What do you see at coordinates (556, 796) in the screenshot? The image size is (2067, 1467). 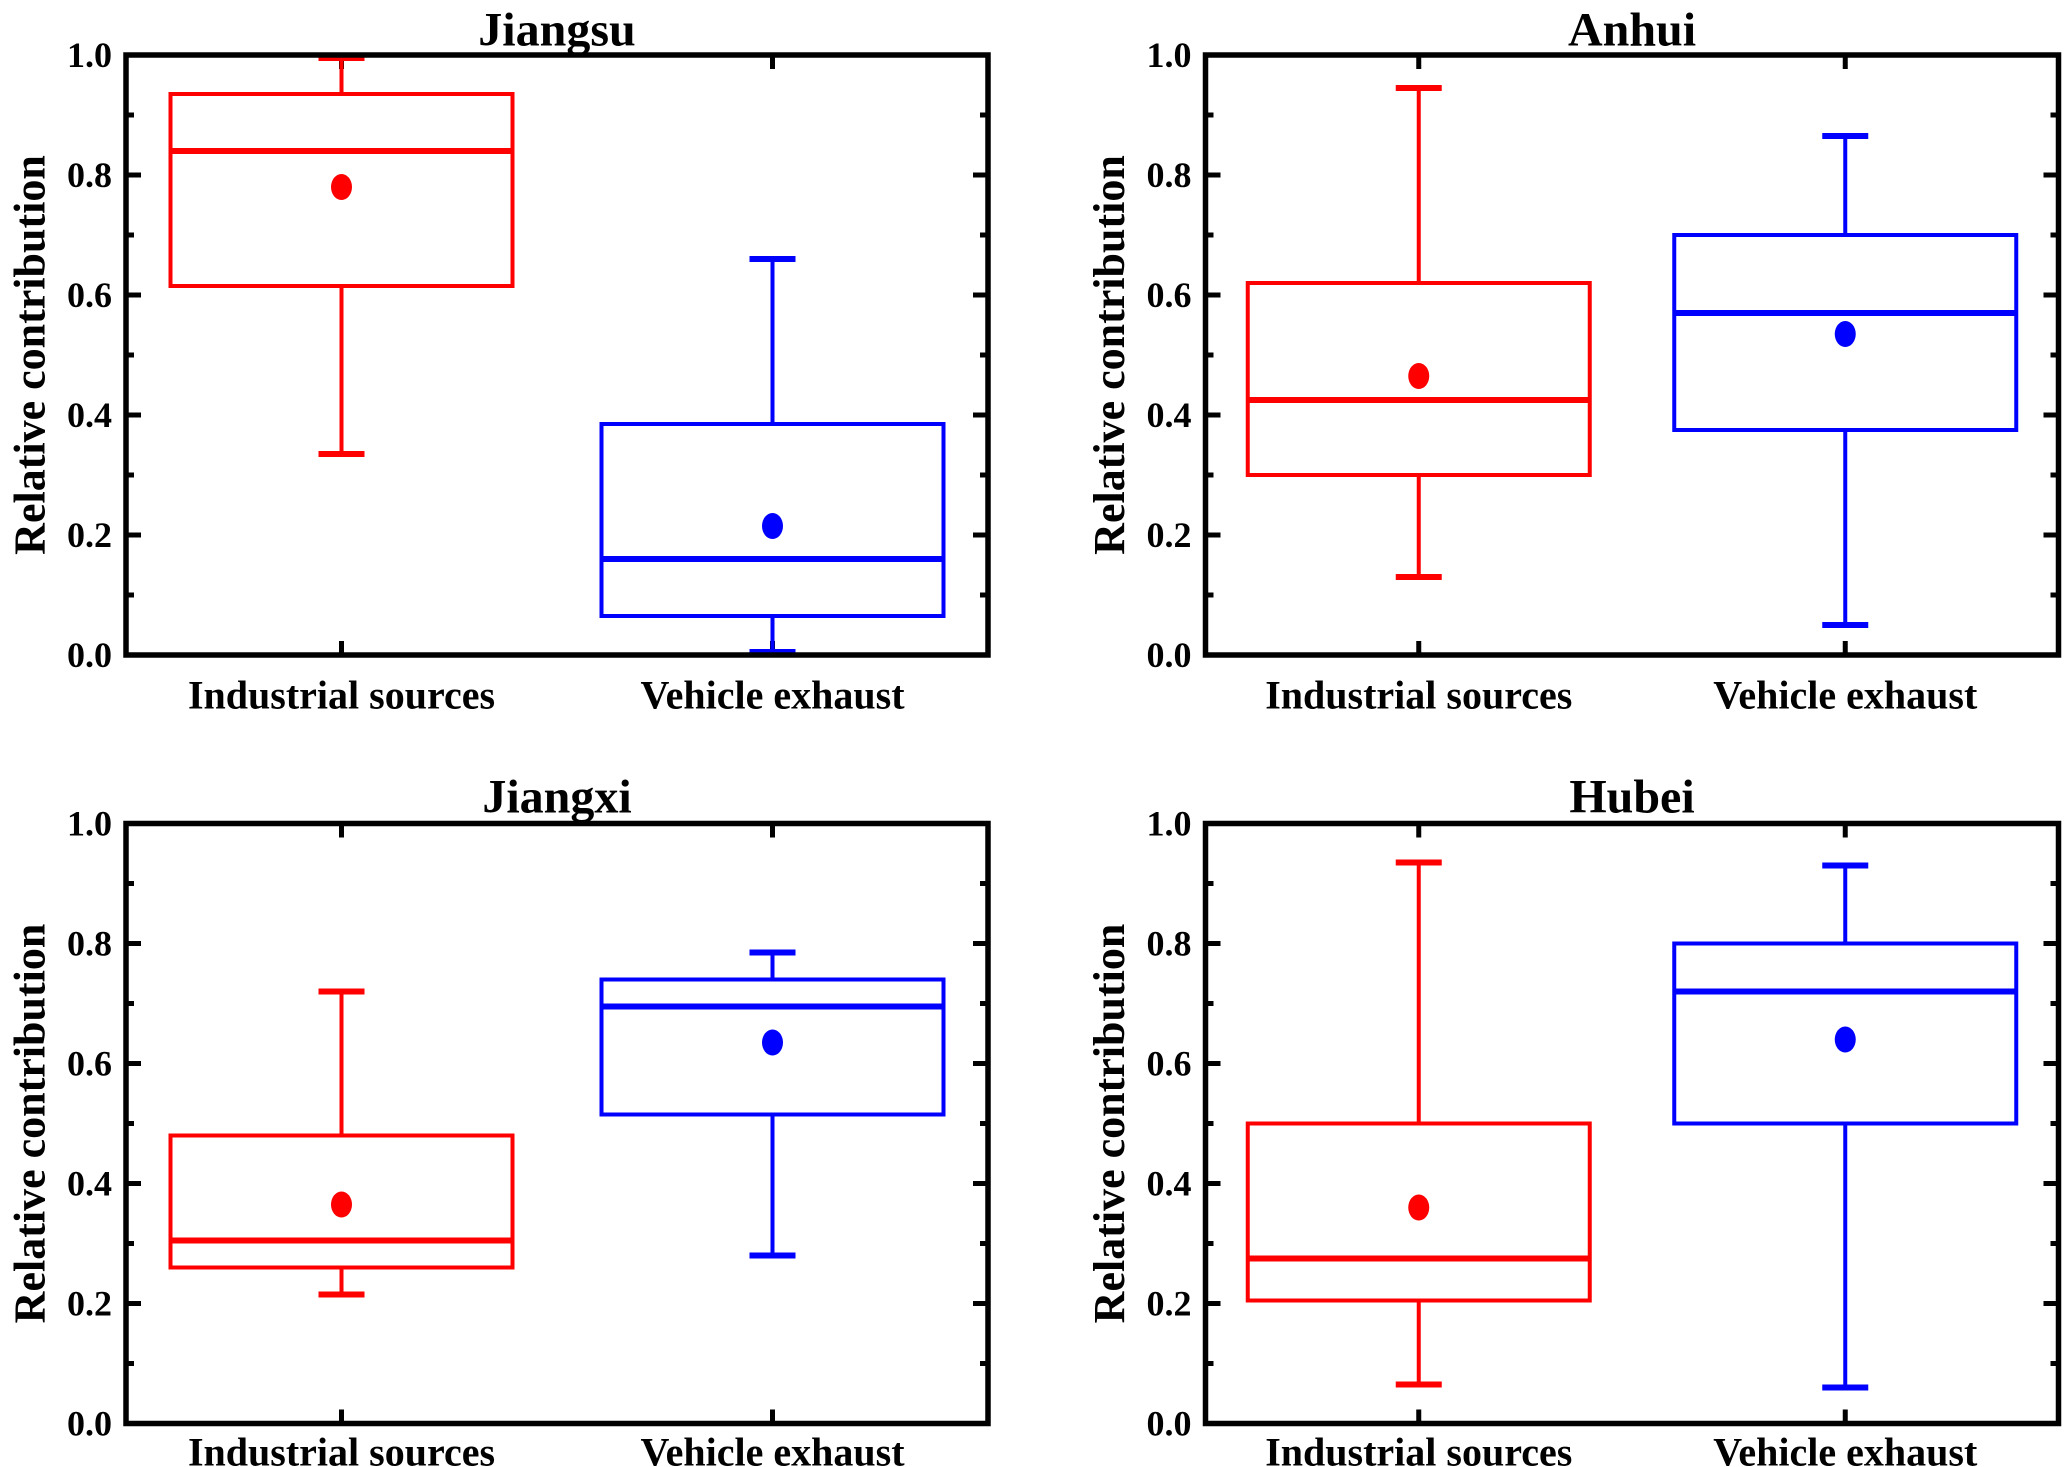 I see `subplot-title: Jiangxi` at bounding box center [556, 796].